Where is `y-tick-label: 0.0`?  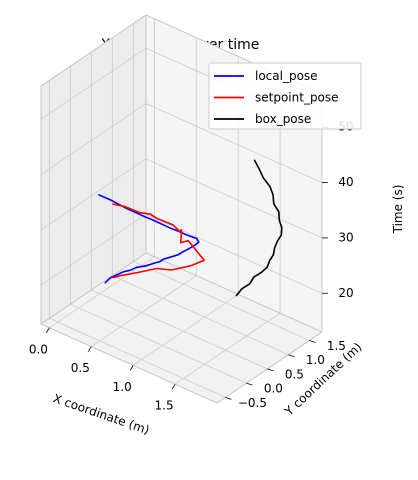 y-tick-label: 0.0 is located at coordinates (273, 389).